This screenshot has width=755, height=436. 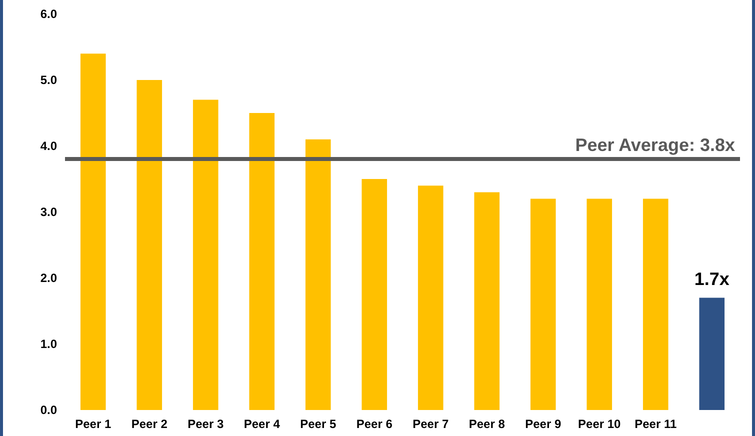 I want to click on x-tick-label: Peer 1, so click(x=93, y=424).